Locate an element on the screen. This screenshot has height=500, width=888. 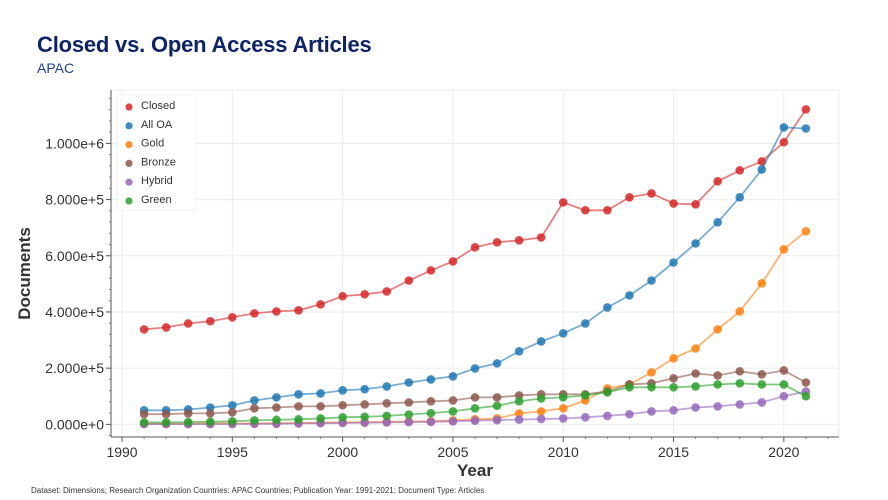
legend-item-gold: Gold is located at coordinates (144, 144).